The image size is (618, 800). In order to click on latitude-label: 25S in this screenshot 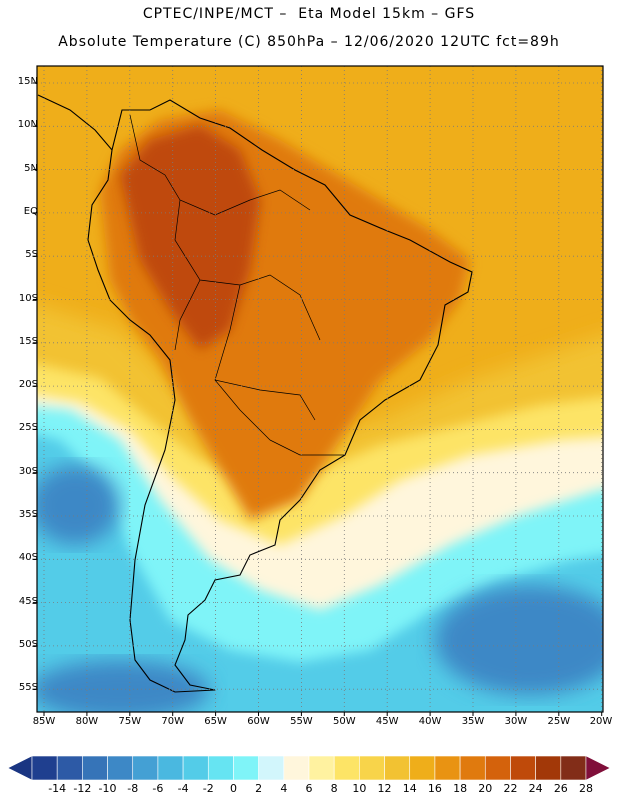, I will do `click(28, 428)`.